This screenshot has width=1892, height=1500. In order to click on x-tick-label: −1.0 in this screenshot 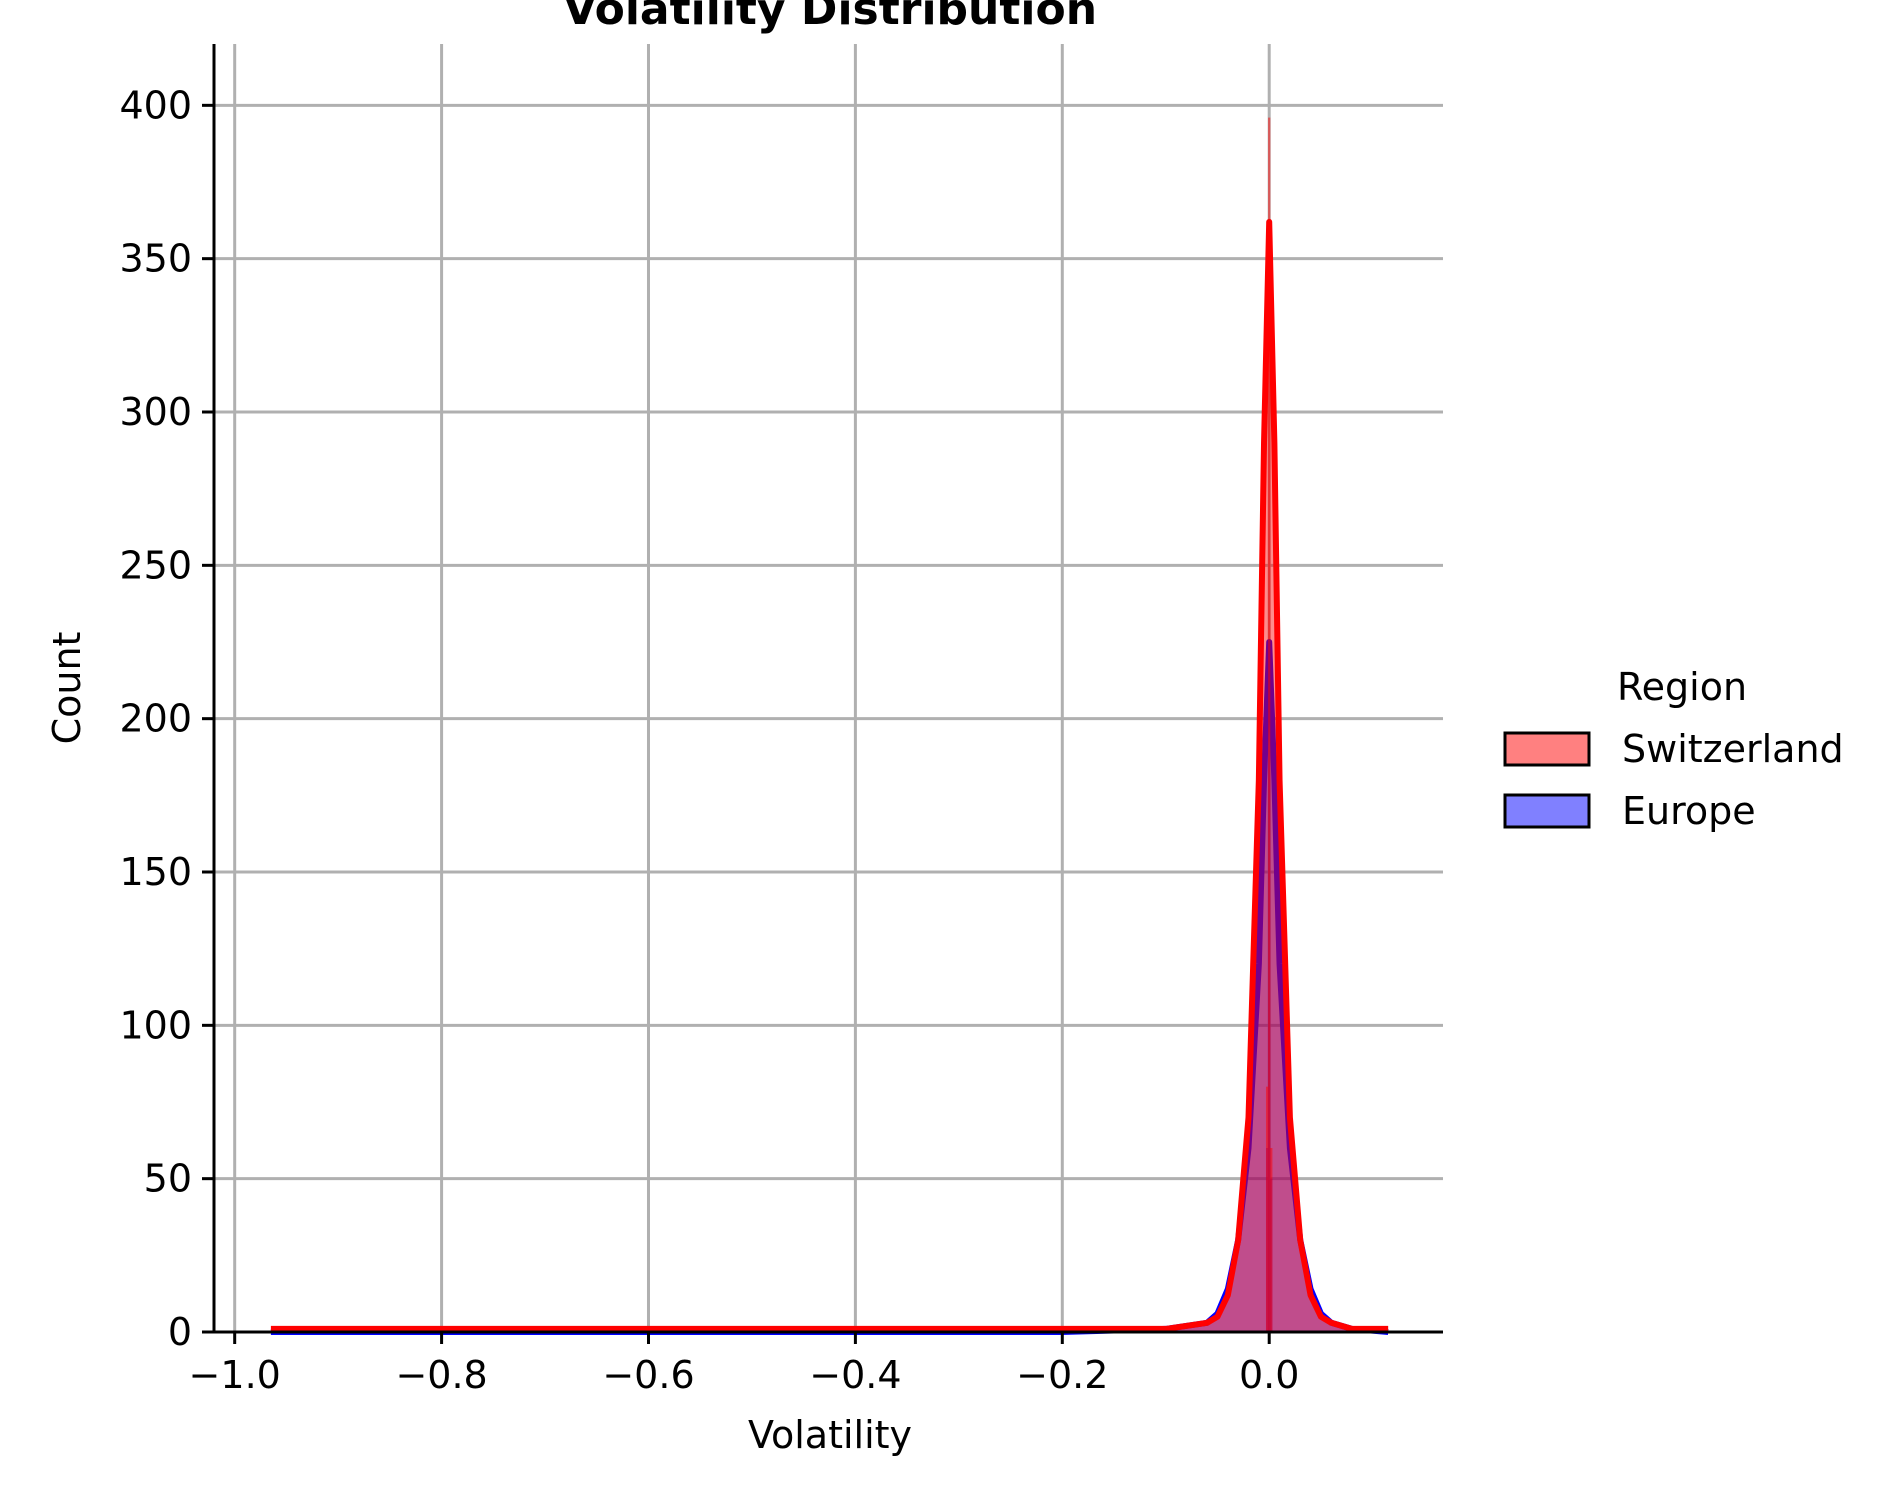, I will do `click(235, 1375)`.